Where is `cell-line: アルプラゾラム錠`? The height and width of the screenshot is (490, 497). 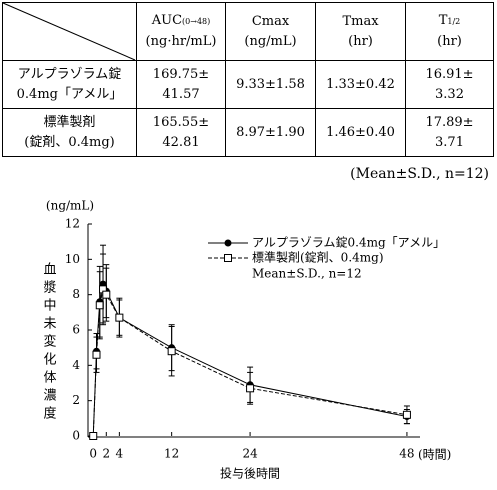
cell-line: アルプラゾラム錠 is located at coordinates (69, 74).